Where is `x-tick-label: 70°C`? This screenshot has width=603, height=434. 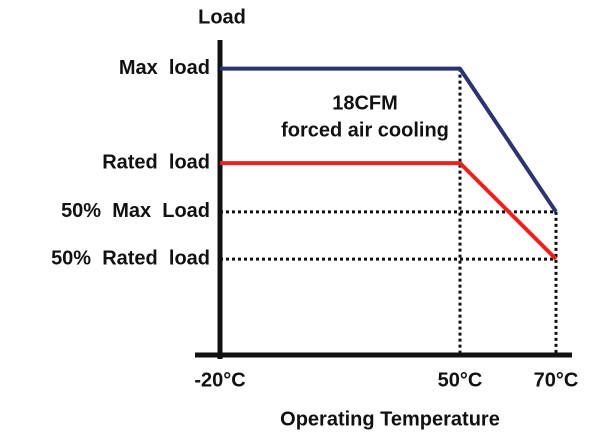 x-tick-label: 70°C is located at coordinates (556, 380).